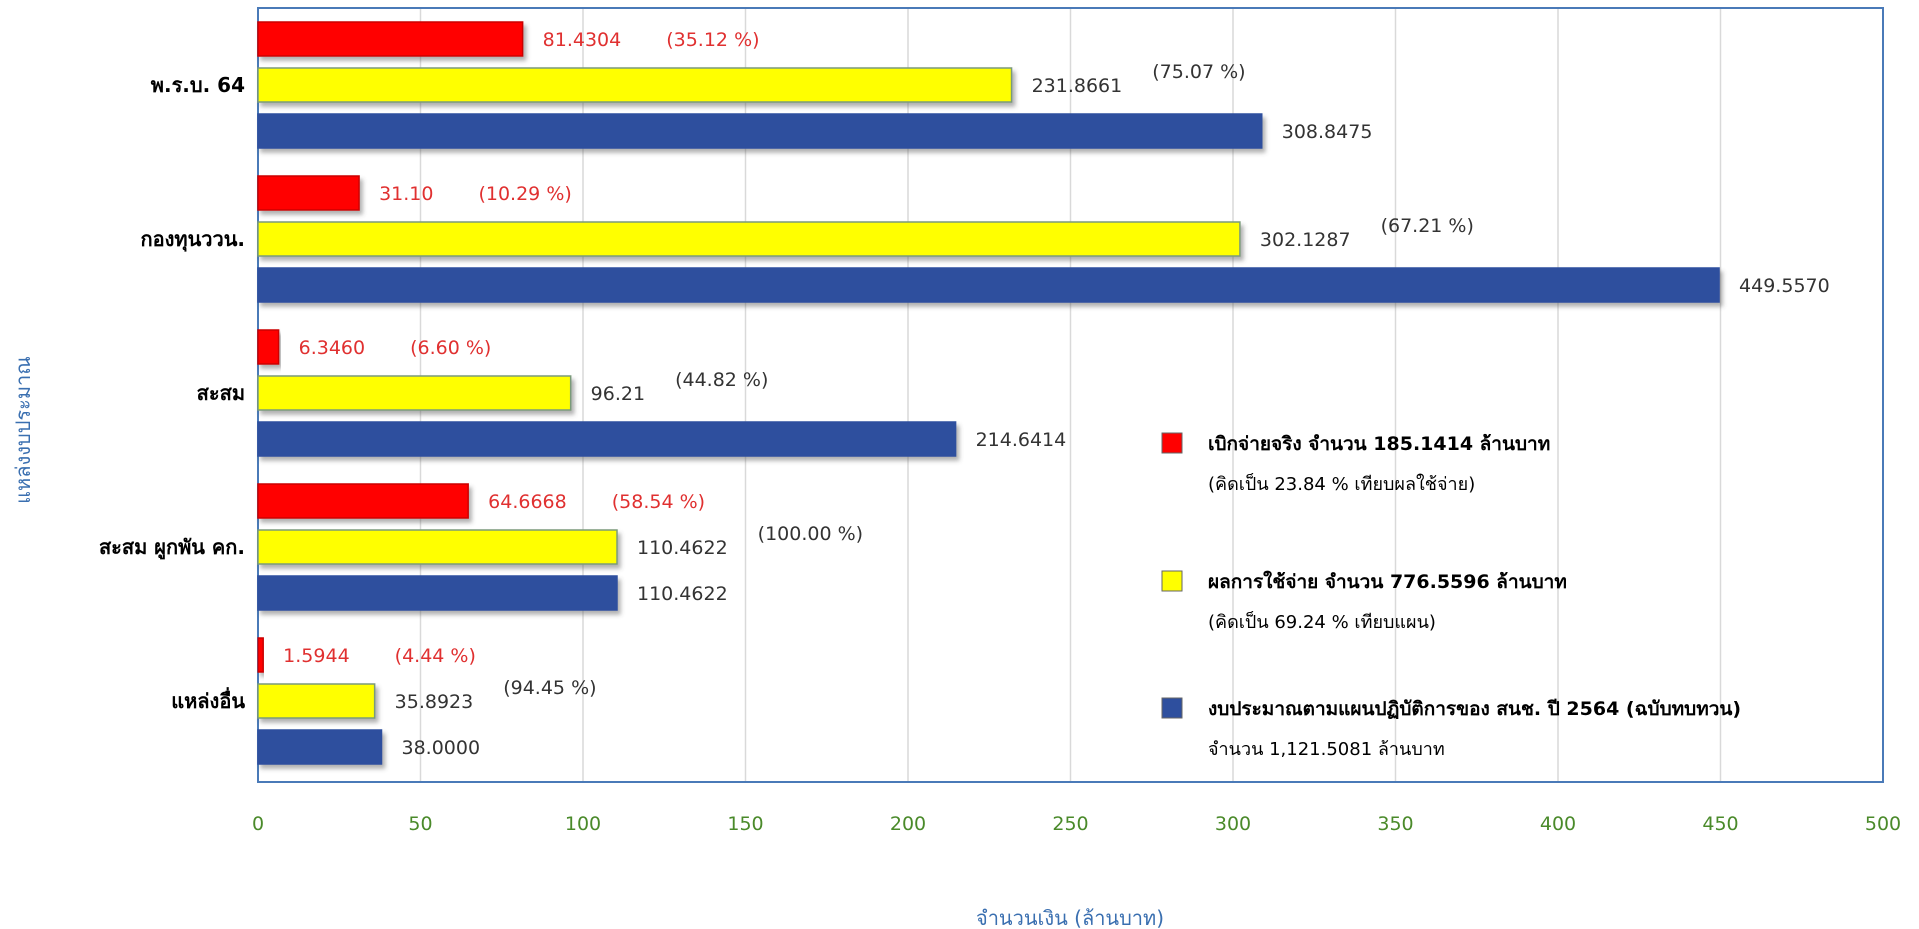 Image resolution: width=1919 pixels, height=929 pixels. I want to click on legend-sublabel: (คิดเป็น 23.84 % เทียบผลใช้จ่าย), so click(1341, 483).